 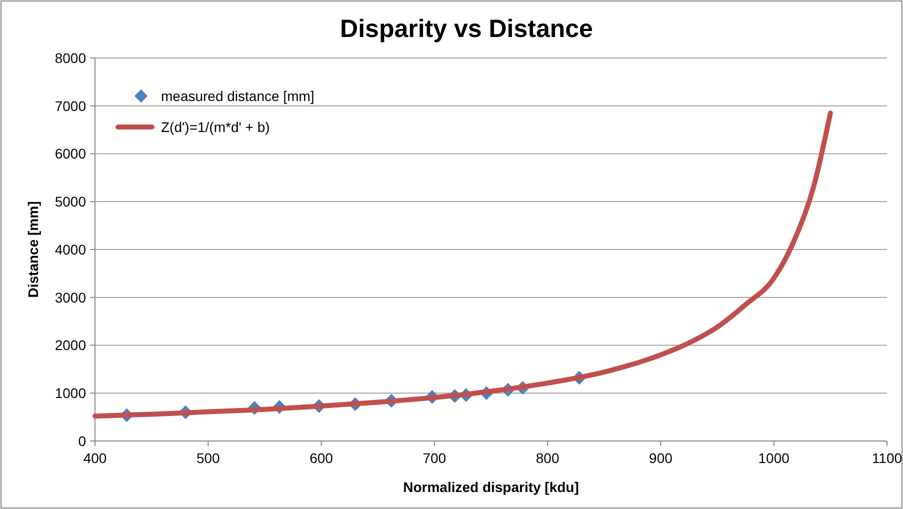 I want to click on legend-label: measured distance [mm], so click(x=237, y=96).